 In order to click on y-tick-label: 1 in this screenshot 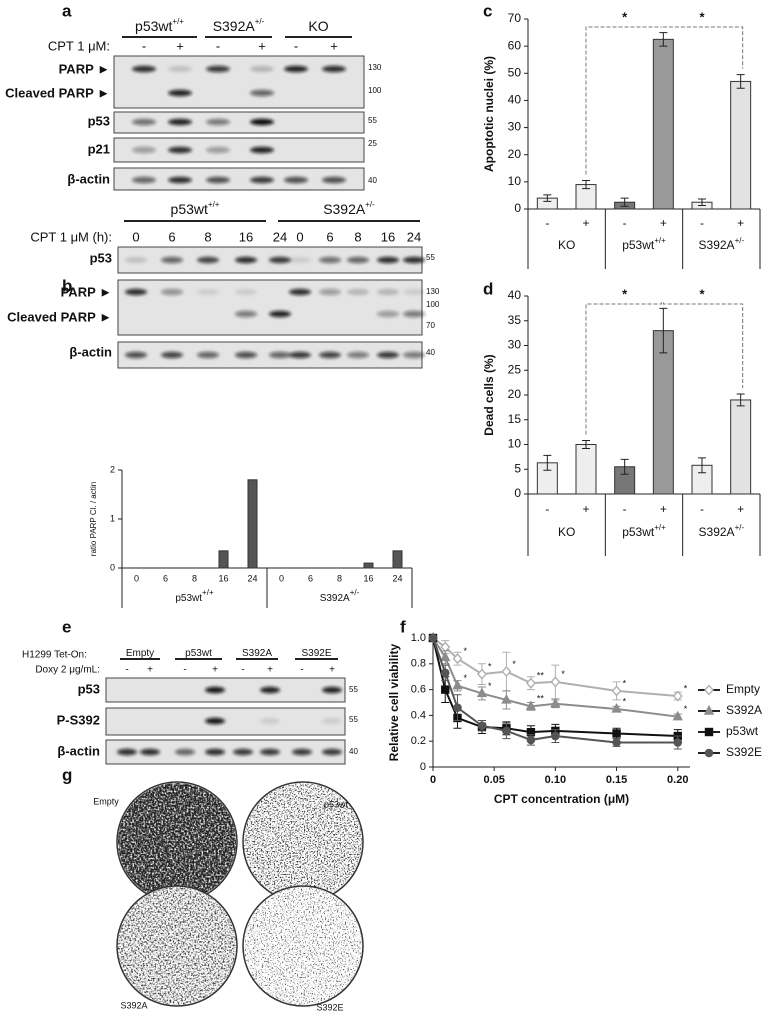, I will do `click(112, 518)`.